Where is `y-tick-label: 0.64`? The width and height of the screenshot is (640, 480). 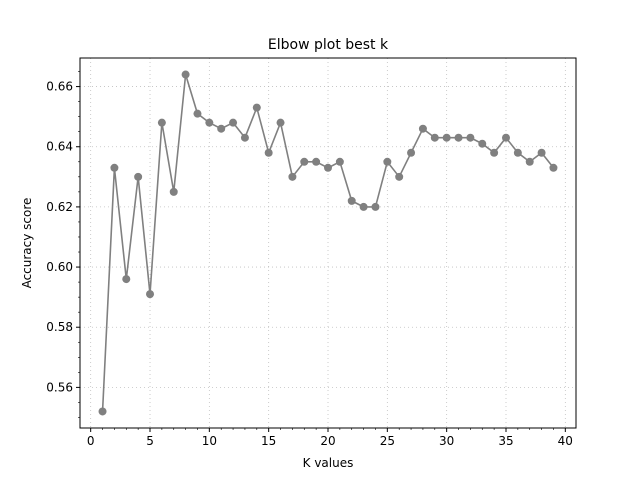 y-tick-label: 0.64 is located at coordinates (59, 147).